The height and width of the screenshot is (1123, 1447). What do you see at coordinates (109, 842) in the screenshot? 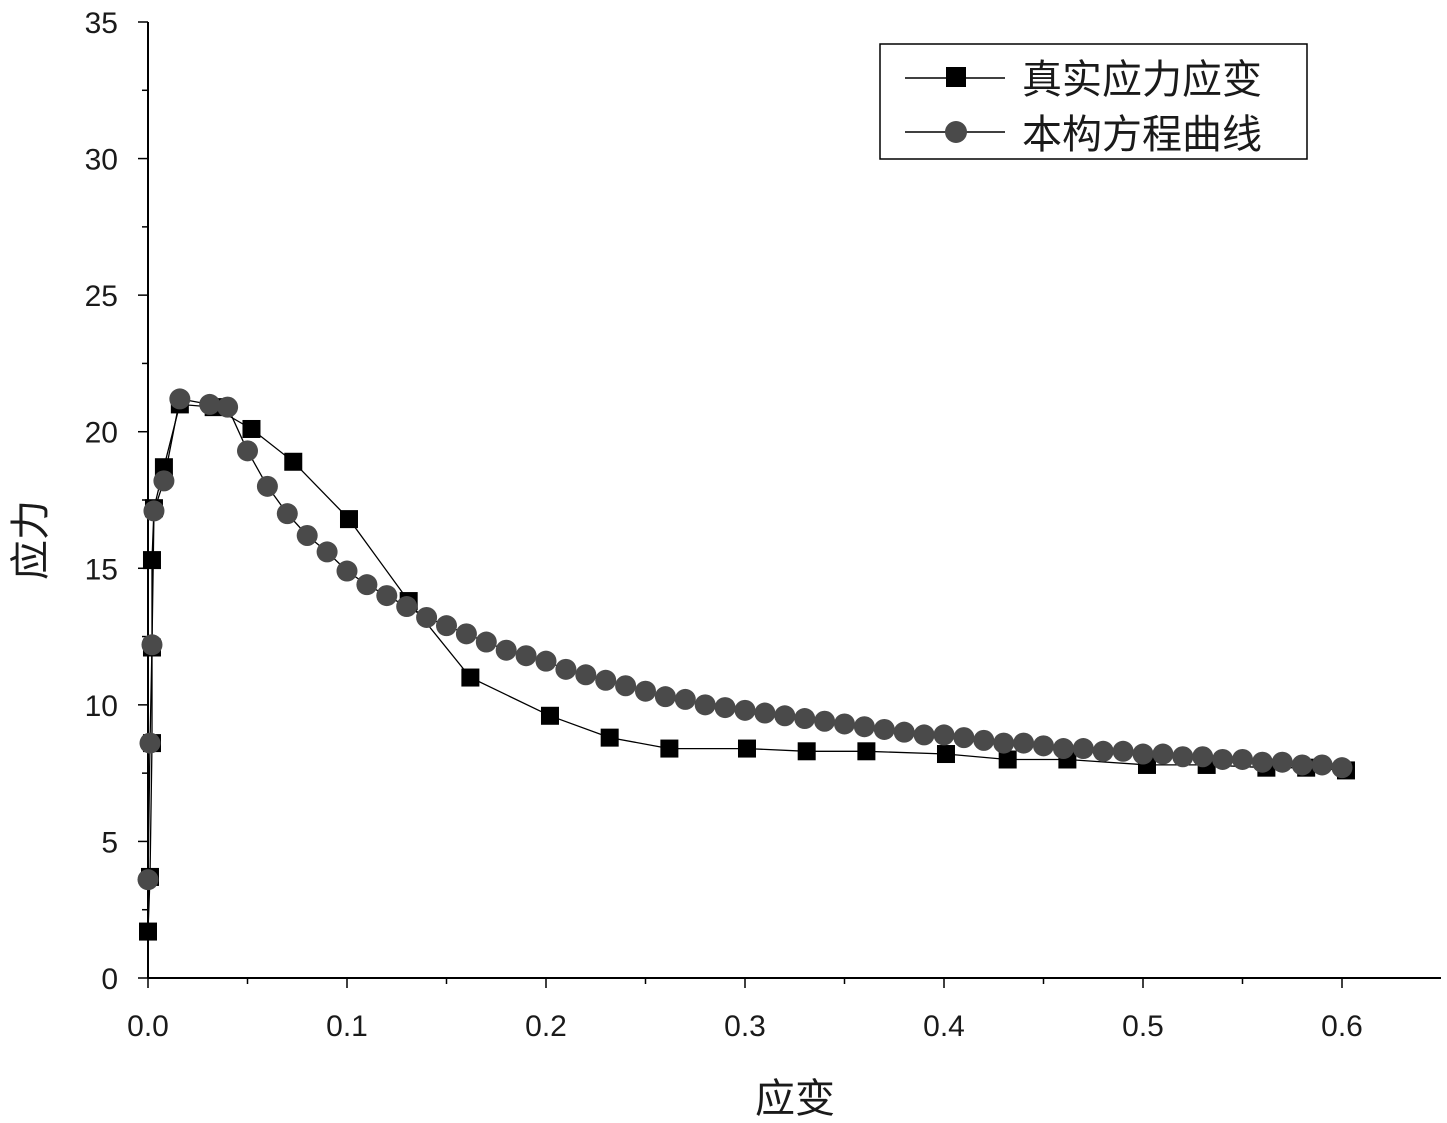
I see `y-tick-label: 5` at bounding box center [109, 842].